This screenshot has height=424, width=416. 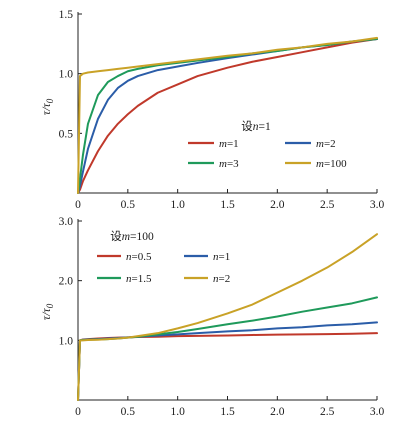 What do you see at coordinates (331, 164) in the screenshot?
I see `legend-label: m=100` at bounding box center [331, 164].